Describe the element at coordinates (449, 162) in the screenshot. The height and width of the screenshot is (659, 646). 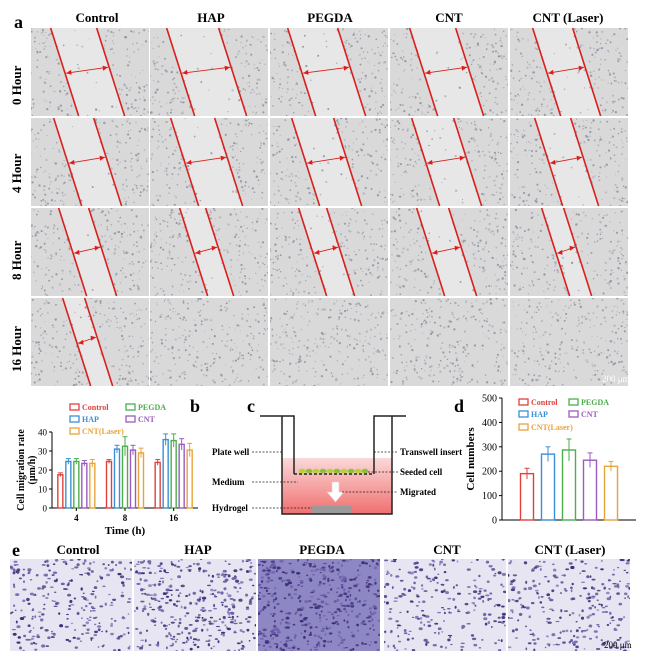
I see `scratch-image-r1-c3` at that location.